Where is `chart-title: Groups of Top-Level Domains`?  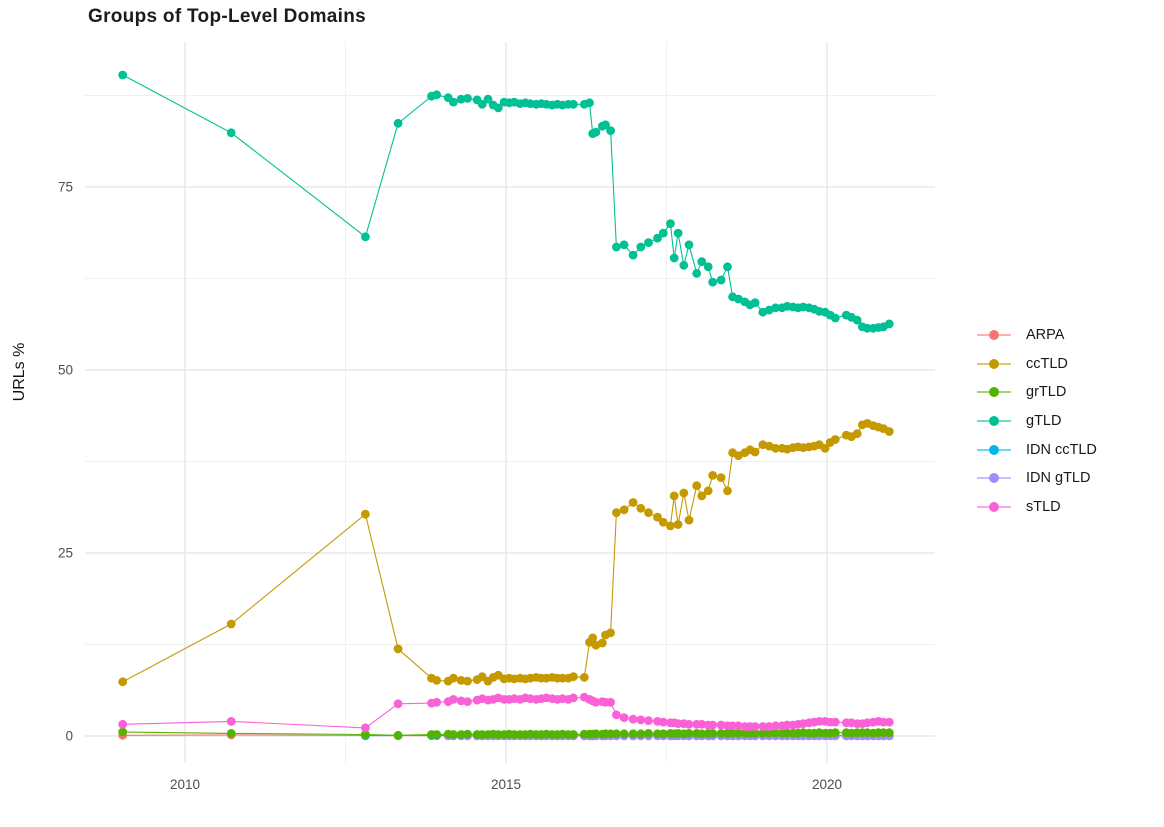
chart-title: Groups of Top-Level Domains is located at coordinates (227, 16).